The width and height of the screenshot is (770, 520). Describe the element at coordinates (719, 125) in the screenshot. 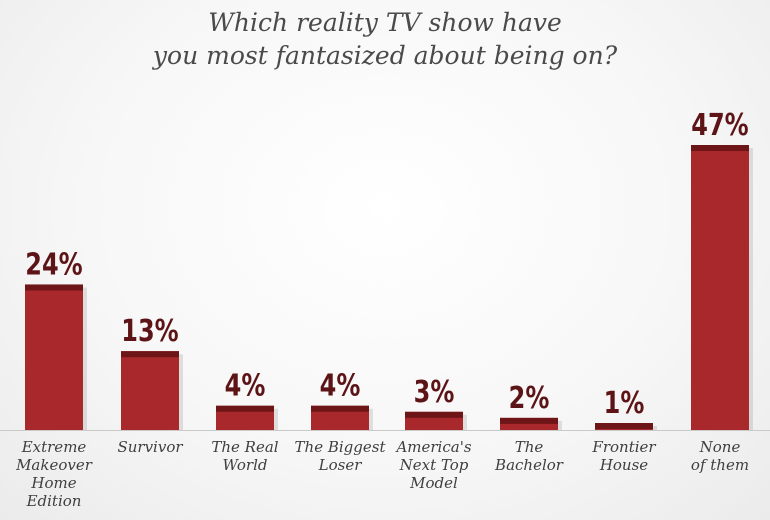

I see `bar-value-label: 47%` at that location.